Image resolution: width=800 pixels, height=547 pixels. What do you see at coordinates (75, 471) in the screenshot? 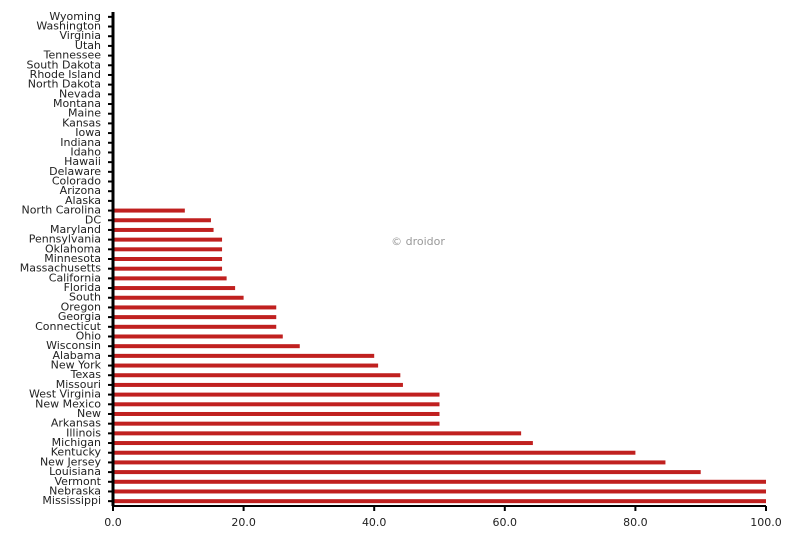
I see `y-tick-label: Louisiana` at bounding box center [75, 471].